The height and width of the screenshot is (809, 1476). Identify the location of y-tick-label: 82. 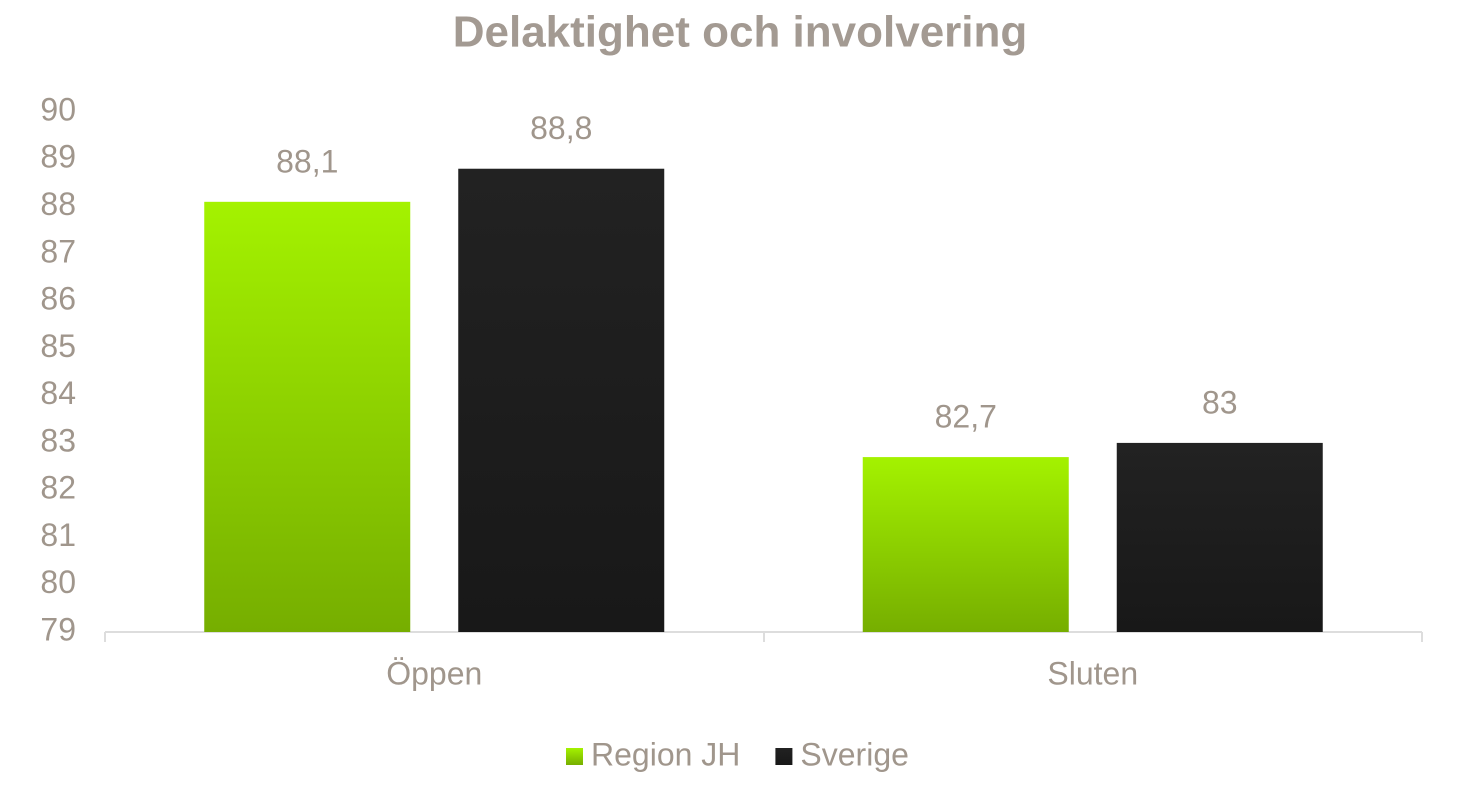
(58, 488).